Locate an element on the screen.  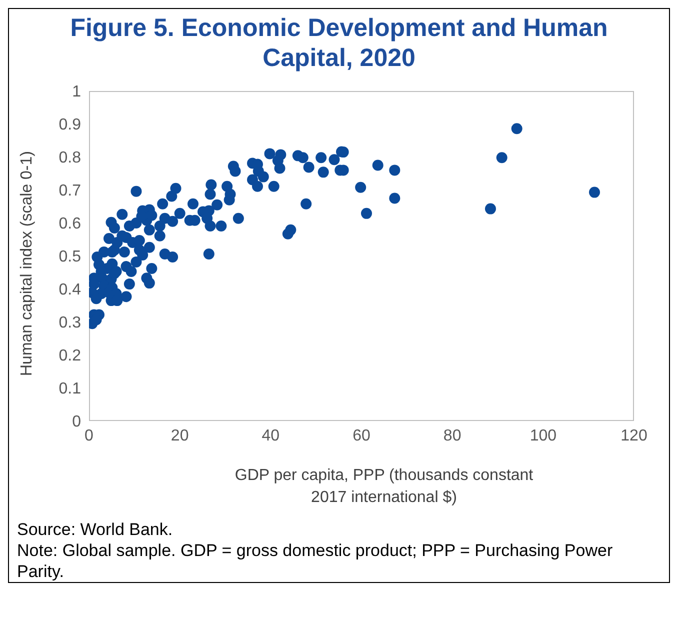
y-tick-label: 0.6 is located at coordinates (70, 224).